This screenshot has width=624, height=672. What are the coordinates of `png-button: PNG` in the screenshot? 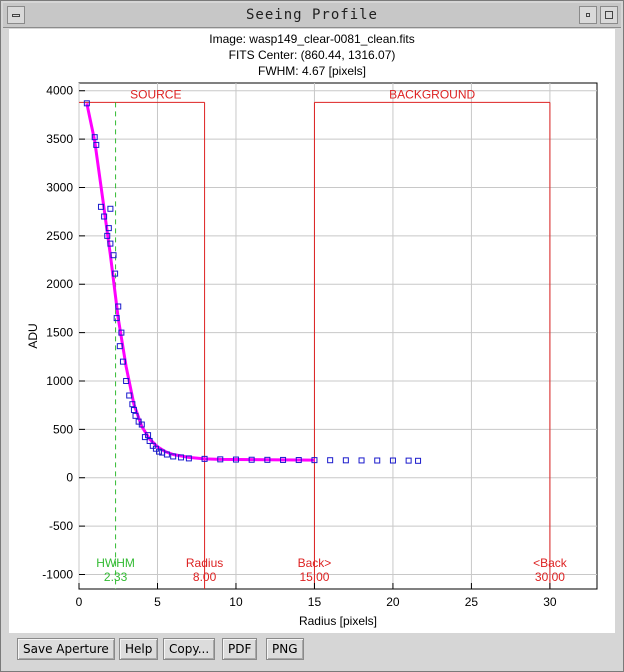 It's located at (285, 649).